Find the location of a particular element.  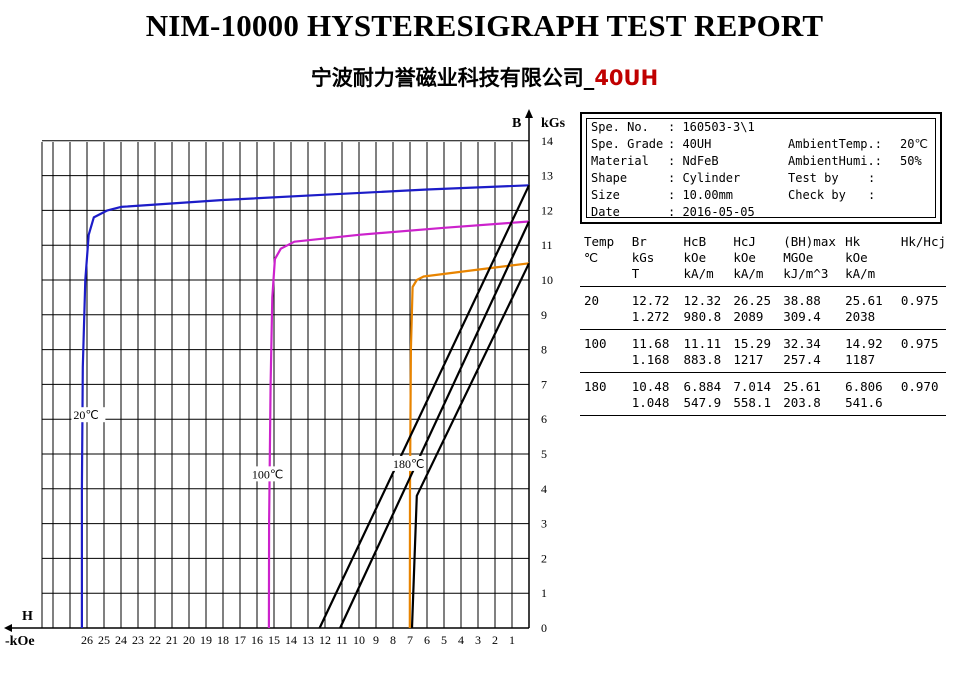

specimen-info-inner is located at coordinates (761, 168).